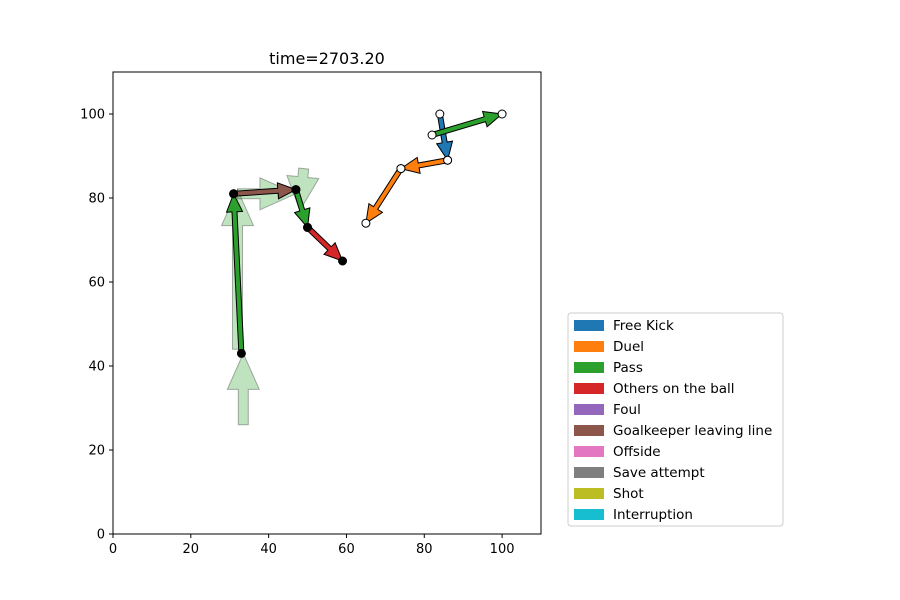  What do you see at coordinates (346, 549) in the screenshot?
I see `x-tick-label: 60` at bounding box center [346, 549].